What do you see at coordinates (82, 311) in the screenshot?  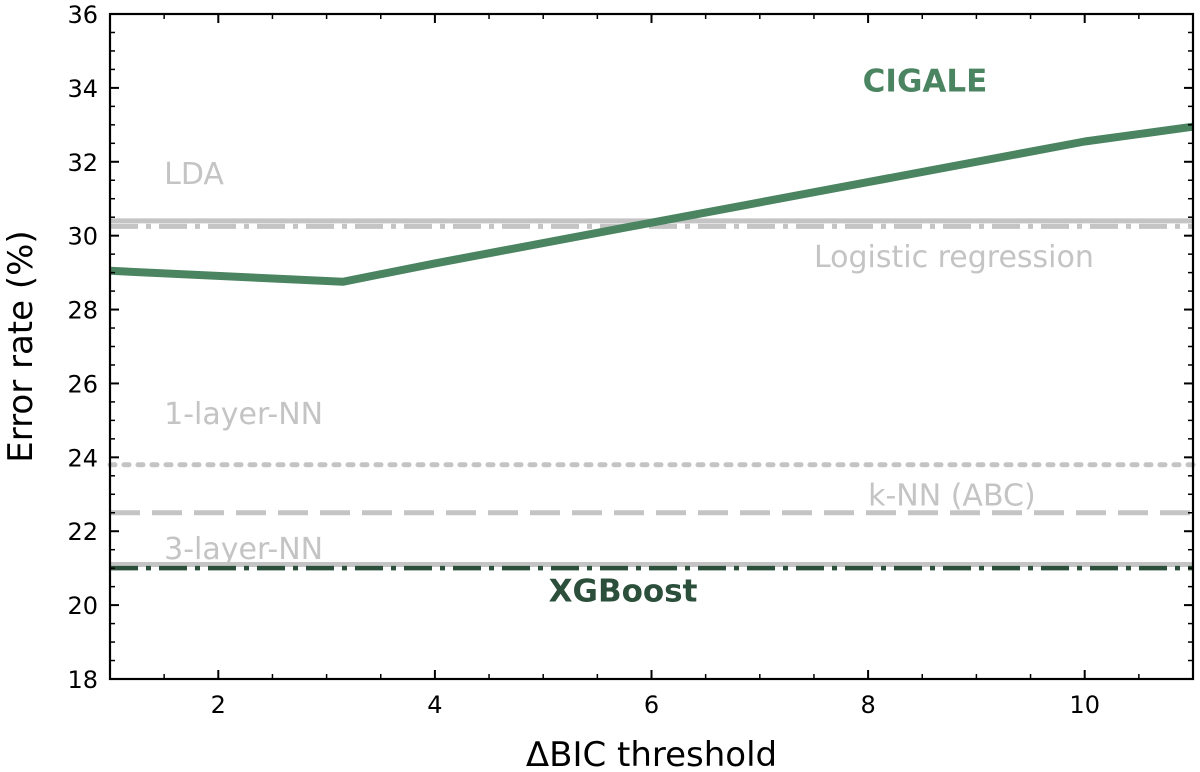 I see `y-tick-label: 28` at bounding box center [82, 311].